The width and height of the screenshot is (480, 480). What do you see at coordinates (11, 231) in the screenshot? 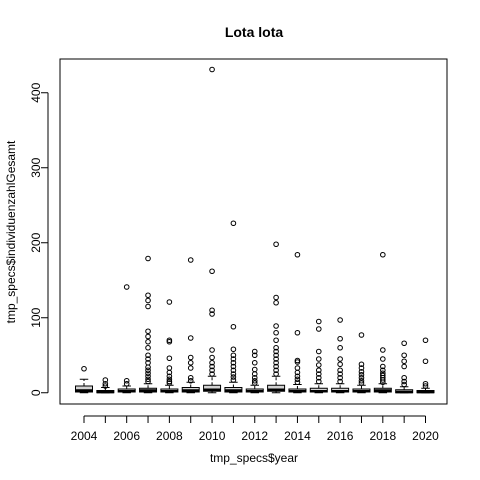
I see `y-axis-label: tmp_specs$individuenzahlGesamt` at bounding box center [11, 231].